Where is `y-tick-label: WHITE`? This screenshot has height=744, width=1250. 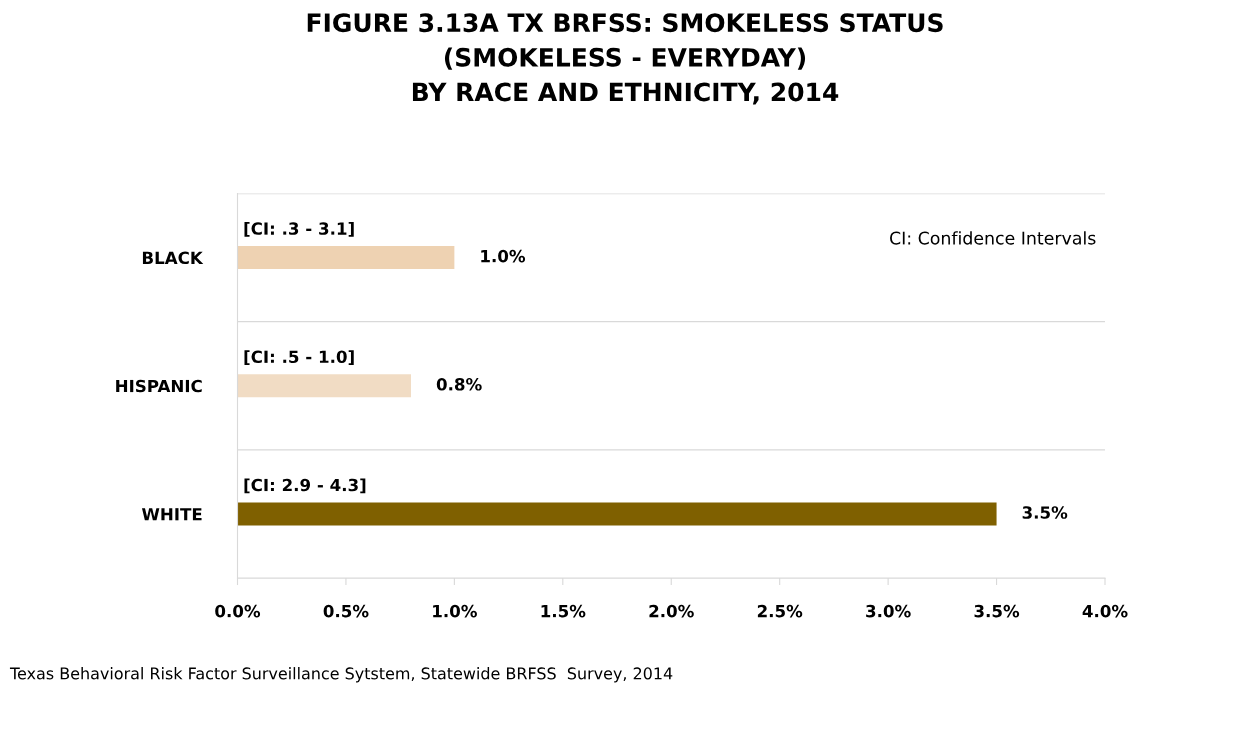 y-tick-label: WHITE is located at coordinates (171, 514).